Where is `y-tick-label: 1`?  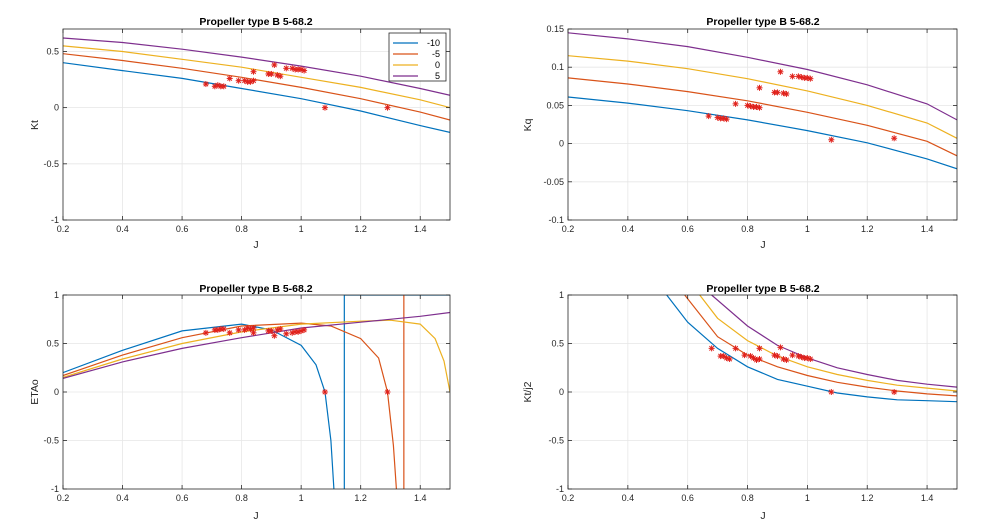
y-tick-label: 1 is located at coordinates (561, 295).